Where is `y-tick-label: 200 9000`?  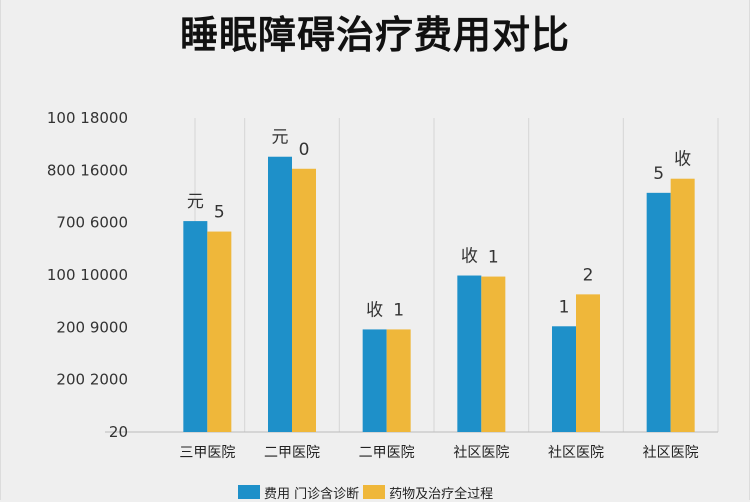 y-tick-label: 200 9000 is located at coordinates (92, 327).